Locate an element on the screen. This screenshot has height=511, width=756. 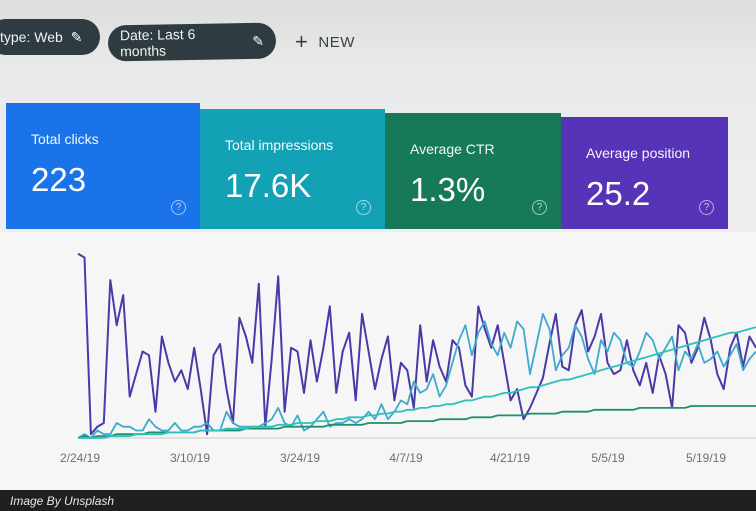
x-tick-label: 4/7/19 is located at coordinates (406, 458).